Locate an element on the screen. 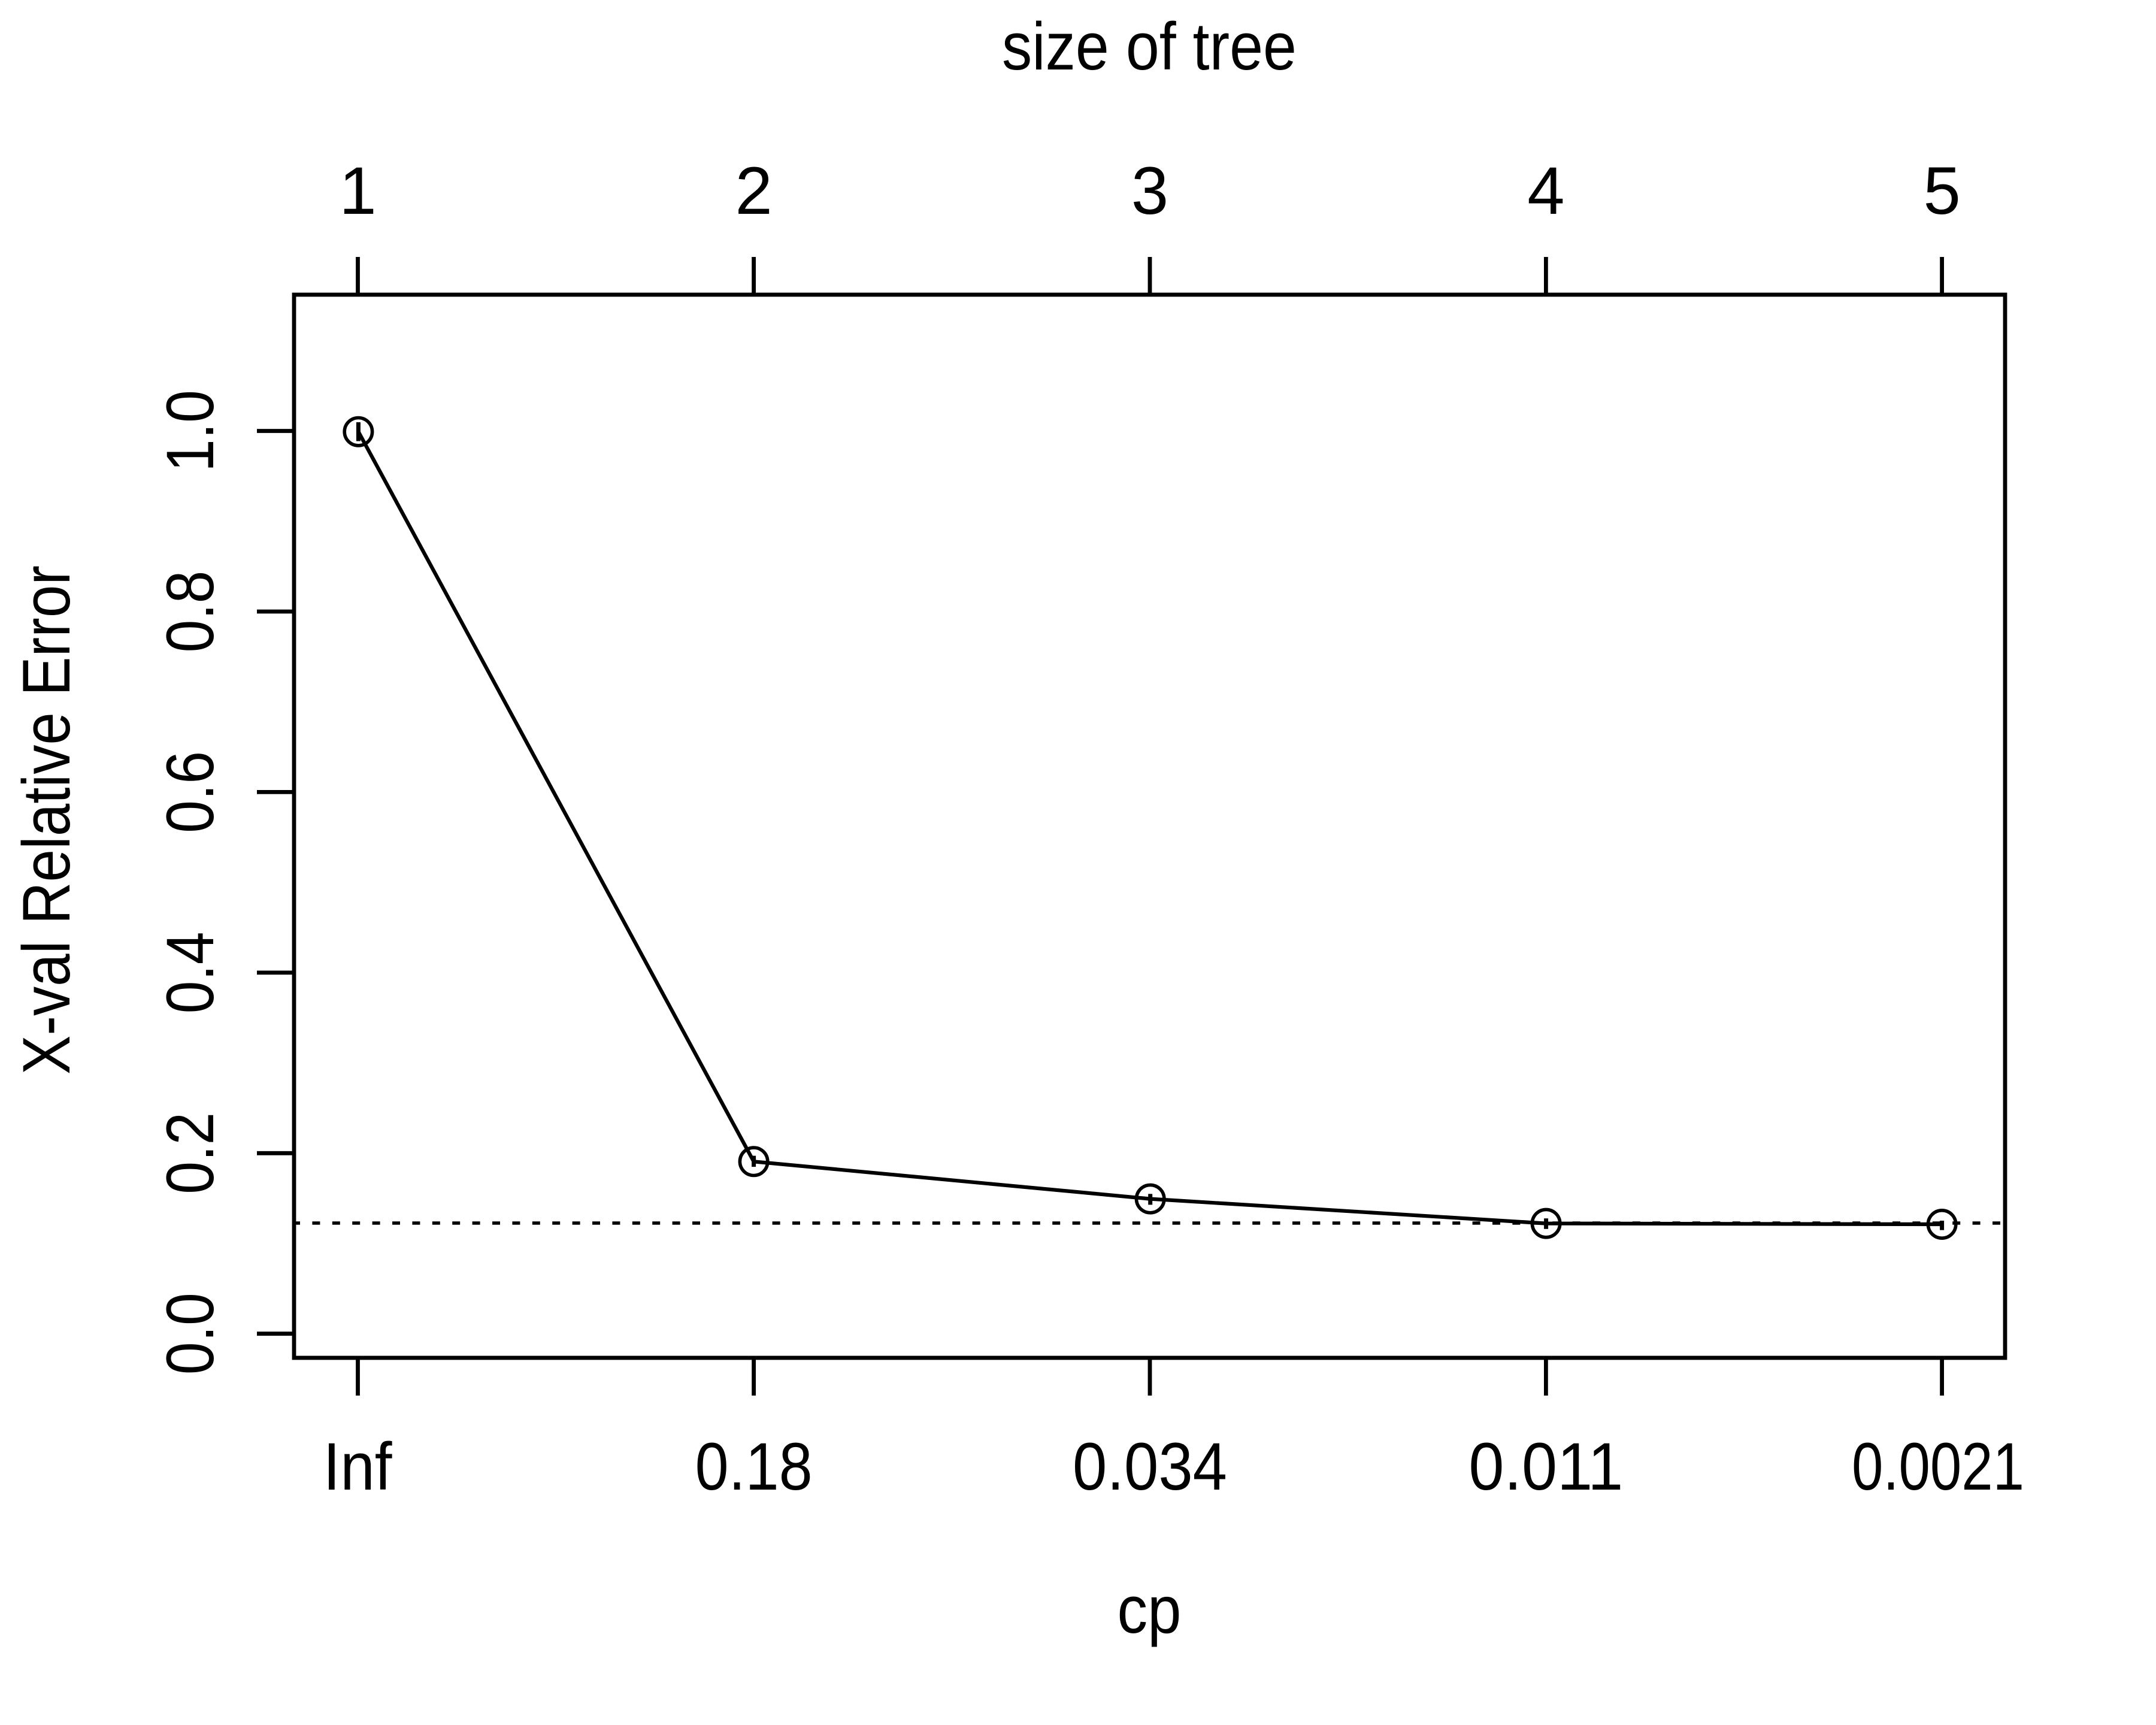 The height and width of the screenshot is (1725, 2156). svg-text: 1 is located at coordinates (357, 190).